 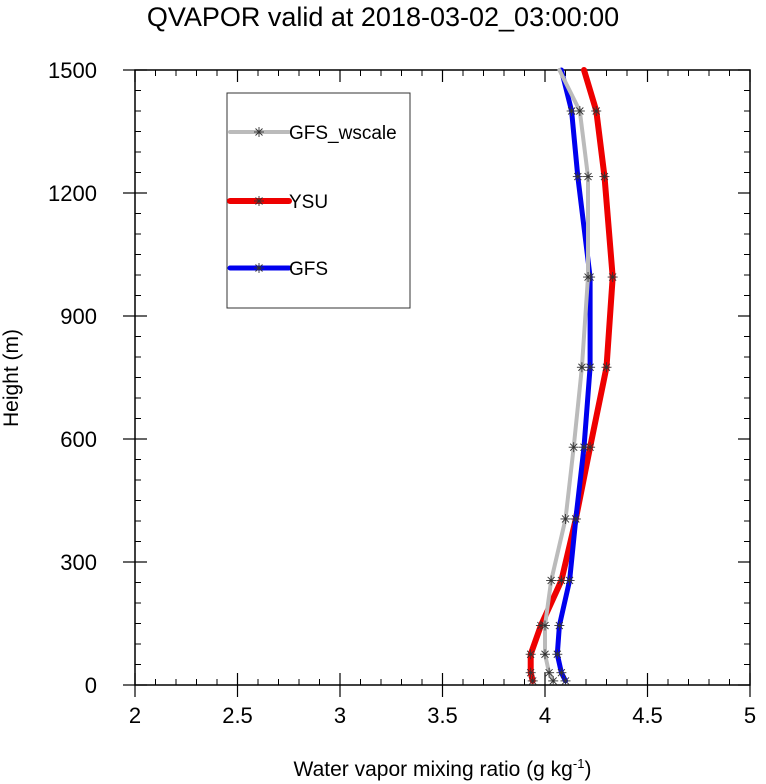 What do you see at coordinates (78, 439) in the screenshot?
I see `y-tick-label: 600` at bounding box center [78, 439].